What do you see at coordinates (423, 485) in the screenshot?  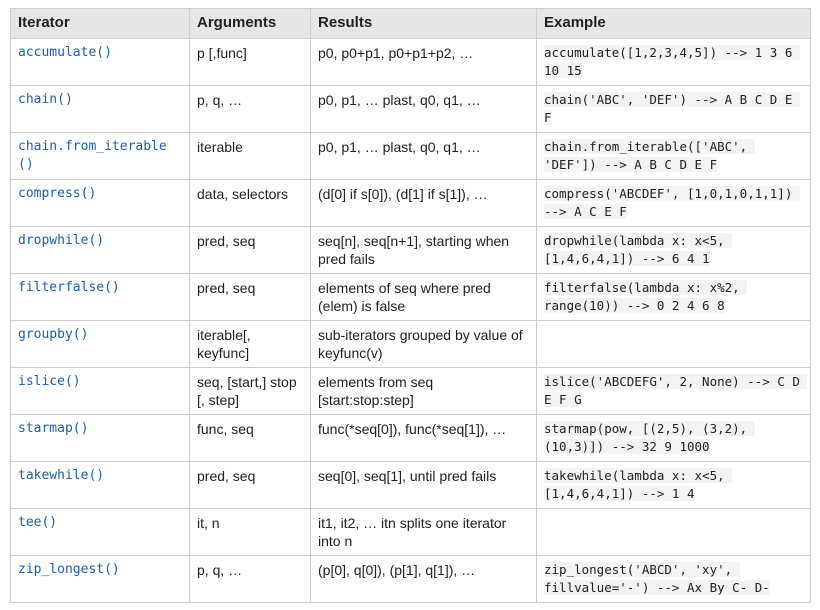 I see `results-cell: seq[0], seq[1], until pred fails` at bounding box center [423, 485].